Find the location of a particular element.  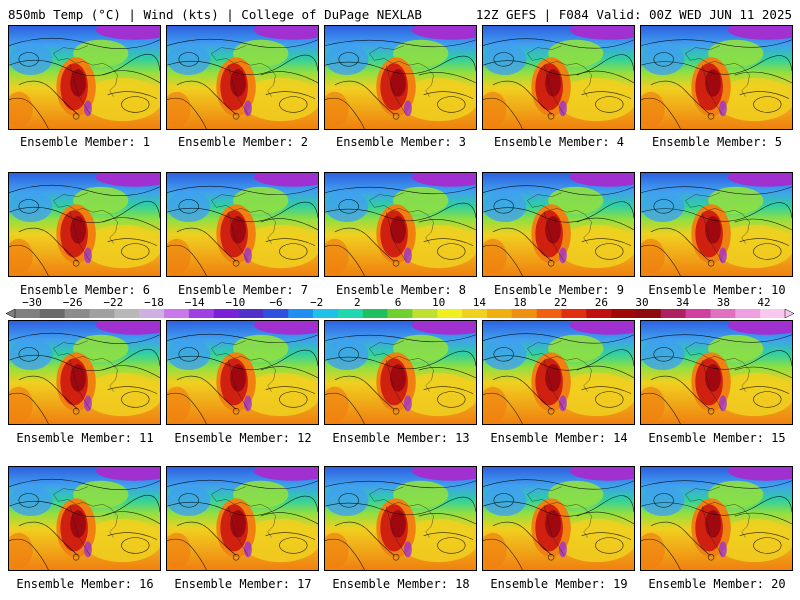

colorbar-tick-label: −30 is located at coordinates (32, 302).